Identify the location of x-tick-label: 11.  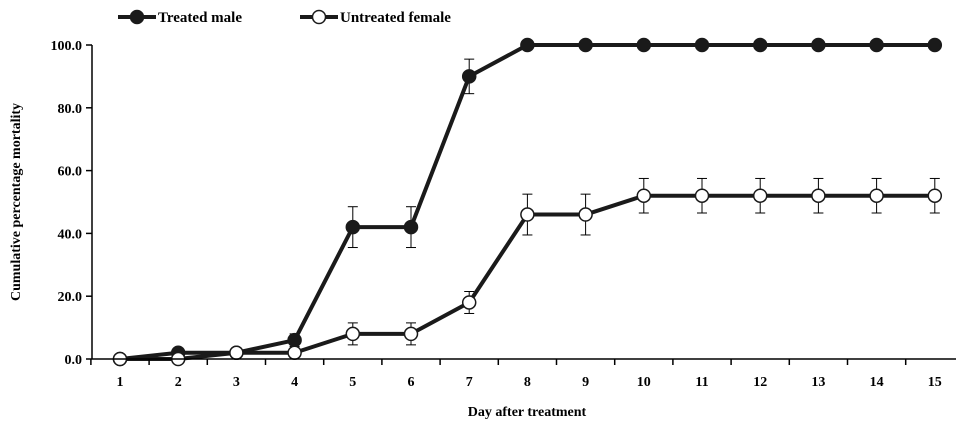
(701, 382).